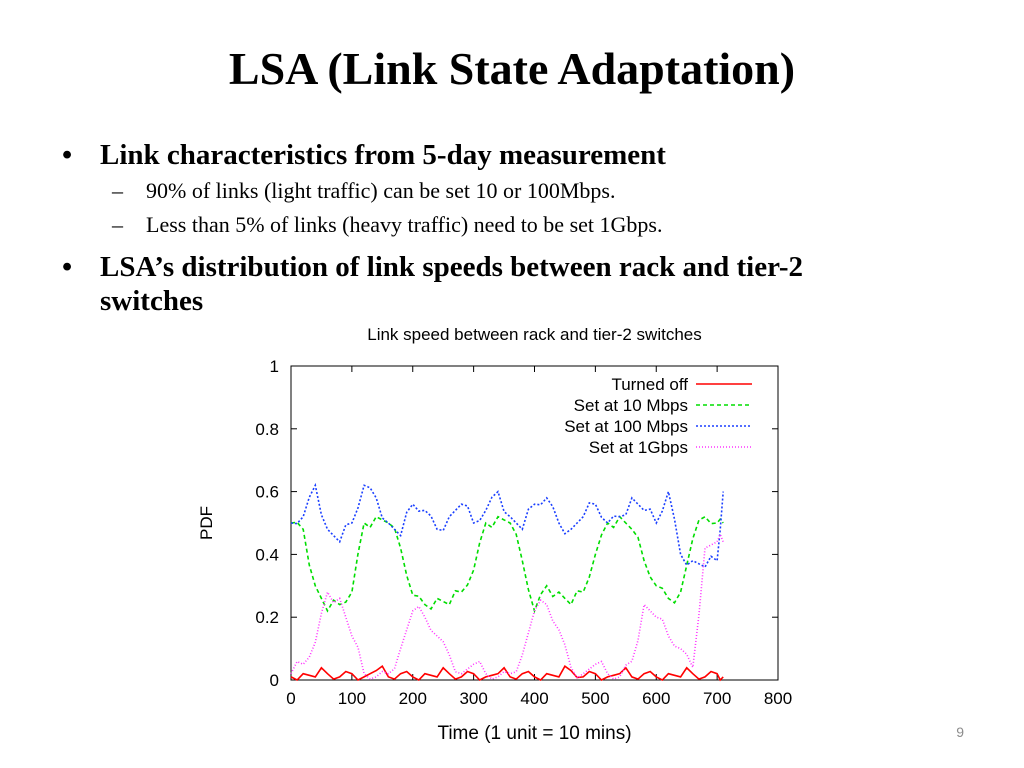  Describe the element at coordinates (717, 698) in the screenshot. I see `x-tick-label: 700` at that location.